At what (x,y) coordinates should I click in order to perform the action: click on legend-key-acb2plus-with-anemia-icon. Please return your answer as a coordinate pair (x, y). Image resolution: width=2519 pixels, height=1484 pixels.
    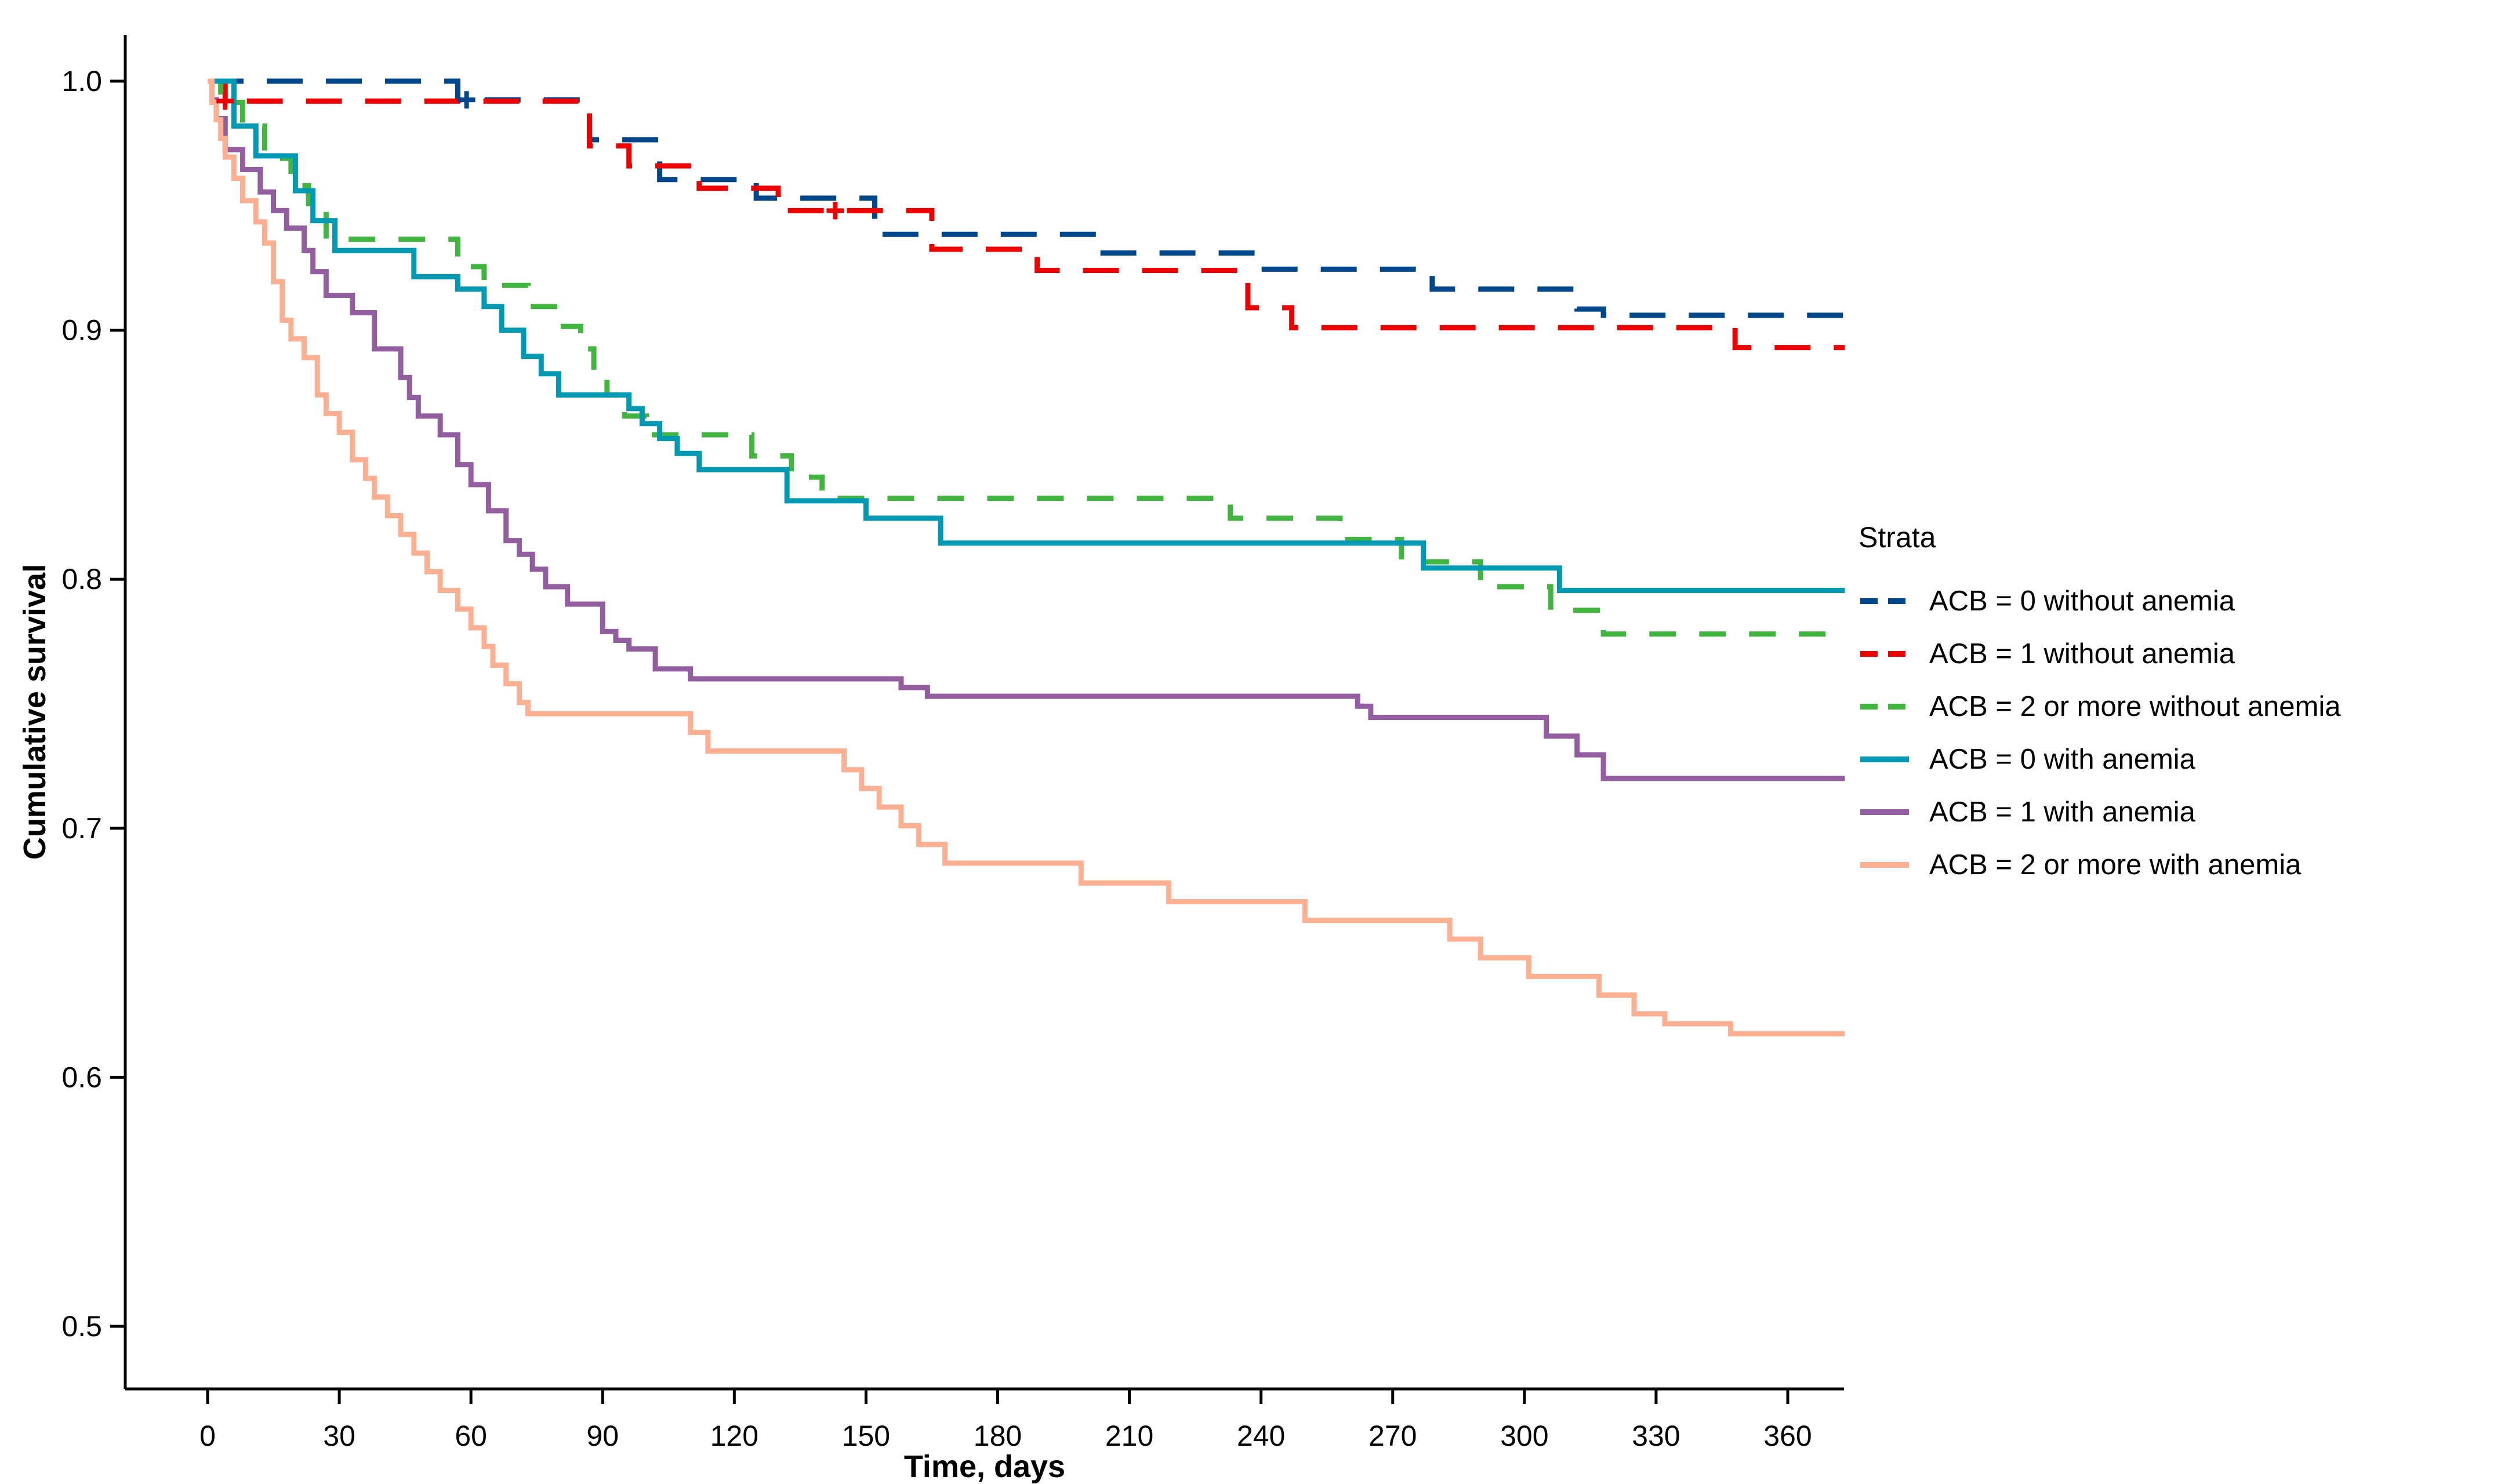
    Looking at the image, I should click on (1884, 865).